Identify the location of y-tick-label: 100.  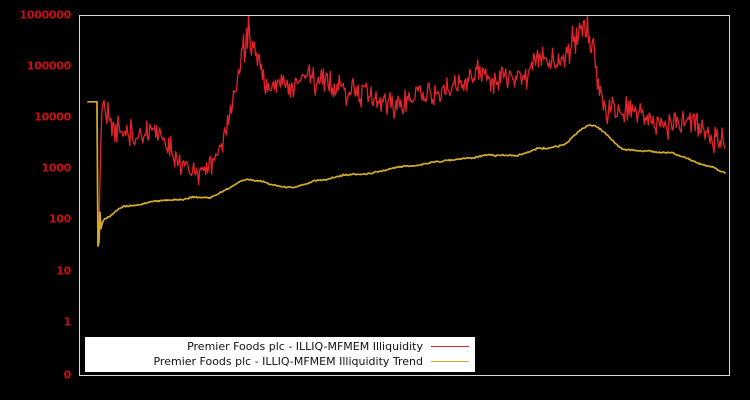
(59, 219).